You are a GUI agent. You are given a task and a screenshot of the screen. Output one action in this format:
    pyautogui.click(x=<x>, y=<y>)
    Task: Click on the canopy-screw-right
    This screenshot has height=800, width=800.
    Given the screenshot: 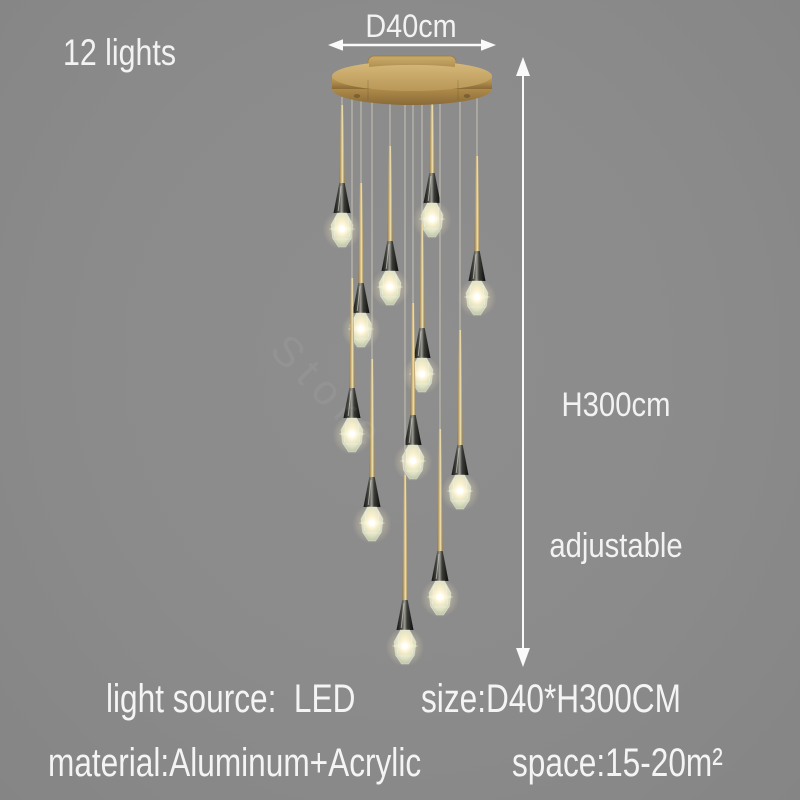 What is the action you would take?
    pyautogui.click(x=467, y=96)
    